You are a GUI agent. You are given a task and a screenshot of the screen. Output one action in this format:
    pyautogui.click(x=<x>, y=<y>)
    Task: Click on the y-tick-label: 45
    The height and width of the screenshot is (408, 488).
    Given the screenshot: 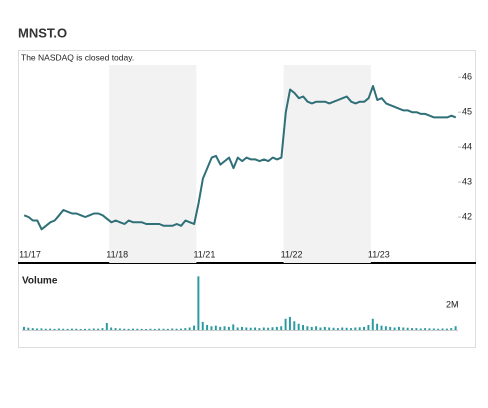 What is the action you would take?
    pyautogui.click(x=467, y=112)
    